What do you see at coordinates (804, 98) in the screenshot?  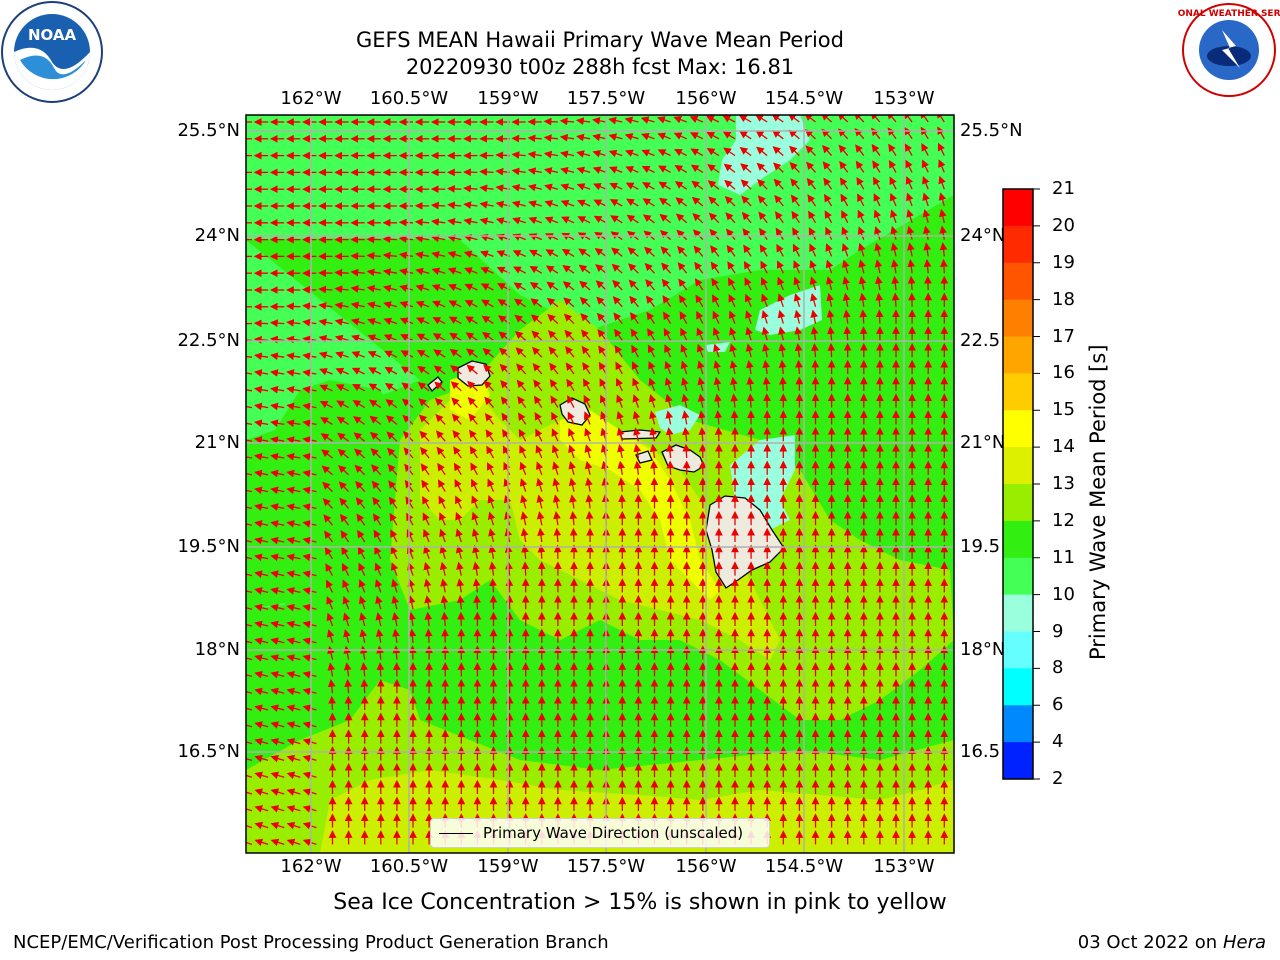 I see `axis-tick-label: 154.5°W` at bounding box center [804, 98].